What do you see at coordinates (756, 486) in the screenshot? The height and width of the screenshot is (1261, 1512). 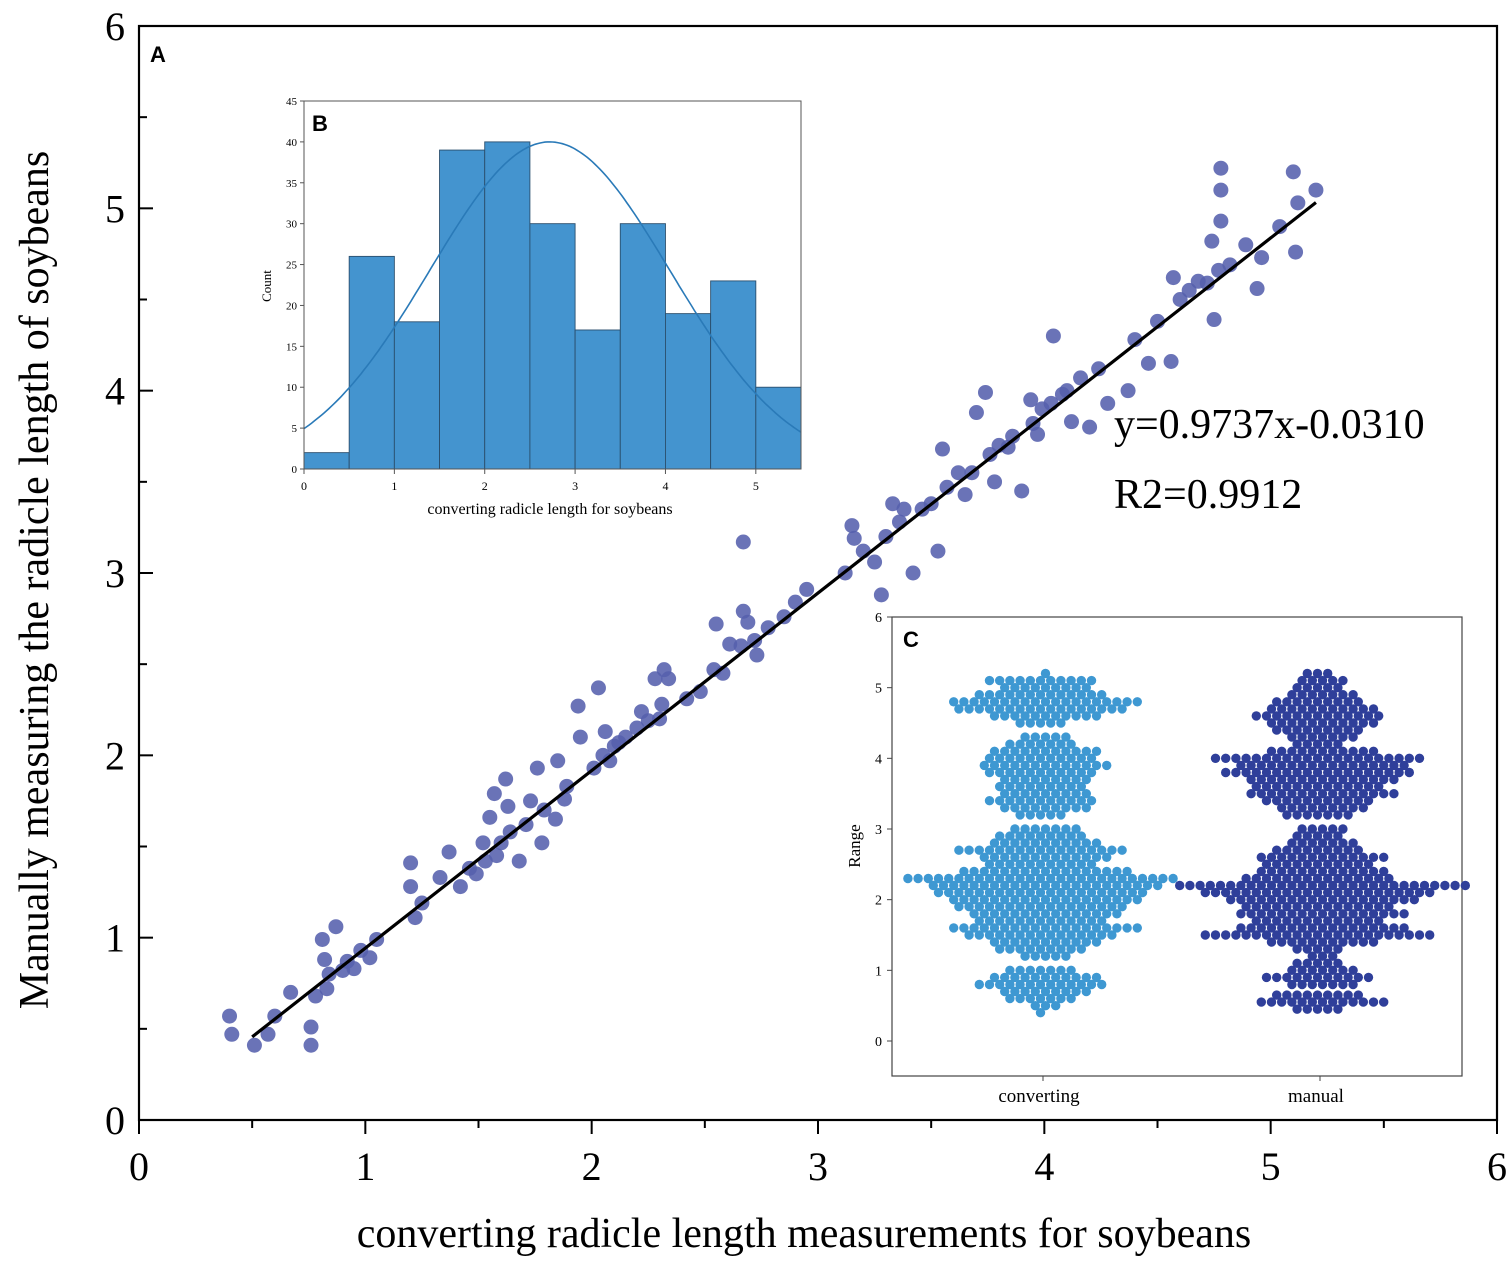 I see `hist-x-tick-label: 5` at bounding box center [756, 486].